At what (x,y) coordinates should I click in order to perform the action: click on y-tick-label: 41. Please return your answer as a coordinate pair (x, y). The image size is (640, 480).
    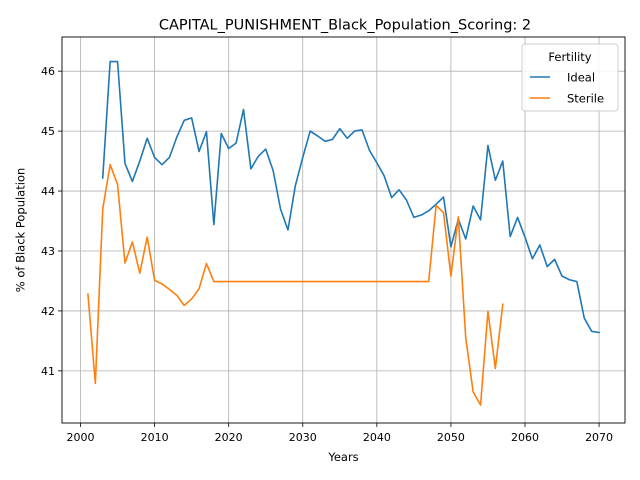
    Looking at the image, I should click on (48, 371).